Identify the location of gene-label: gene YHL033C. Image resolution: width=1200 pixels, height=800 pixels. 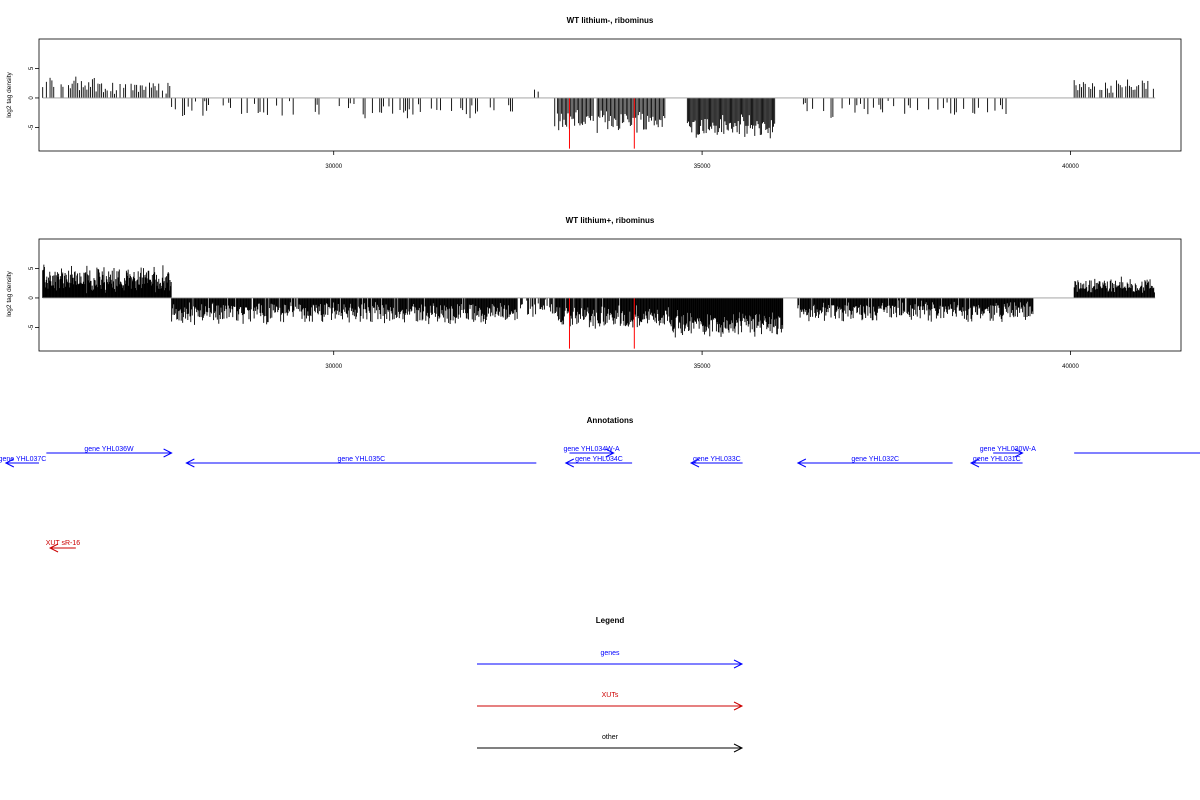
(717, 459).